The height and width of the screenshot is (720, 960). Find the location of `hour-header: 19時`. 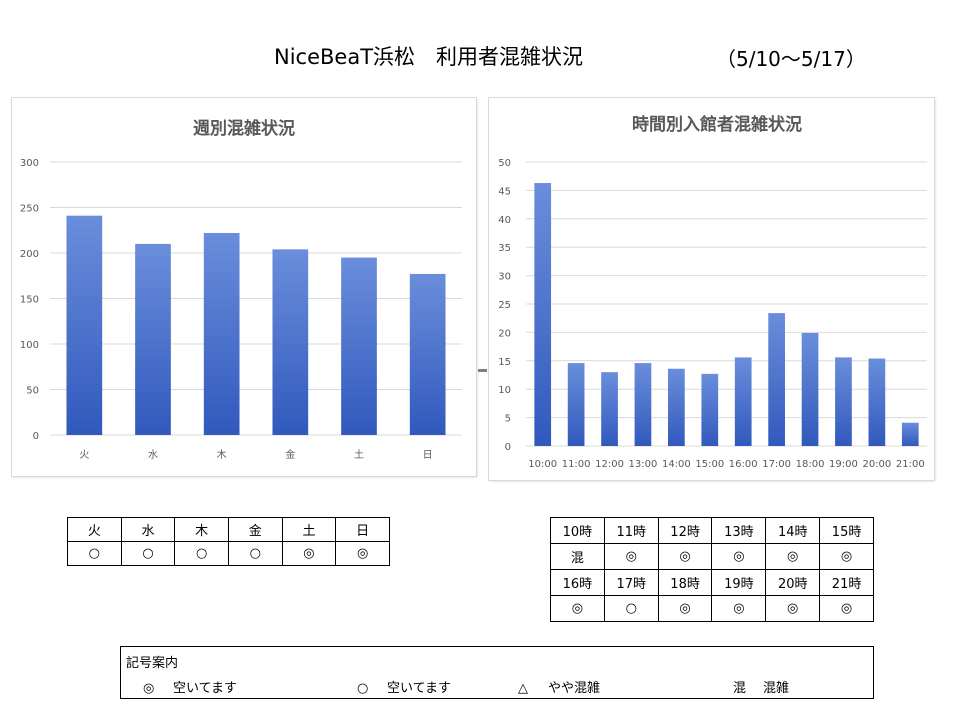

hour-header: 19時 is located at coordinates (739, 582).